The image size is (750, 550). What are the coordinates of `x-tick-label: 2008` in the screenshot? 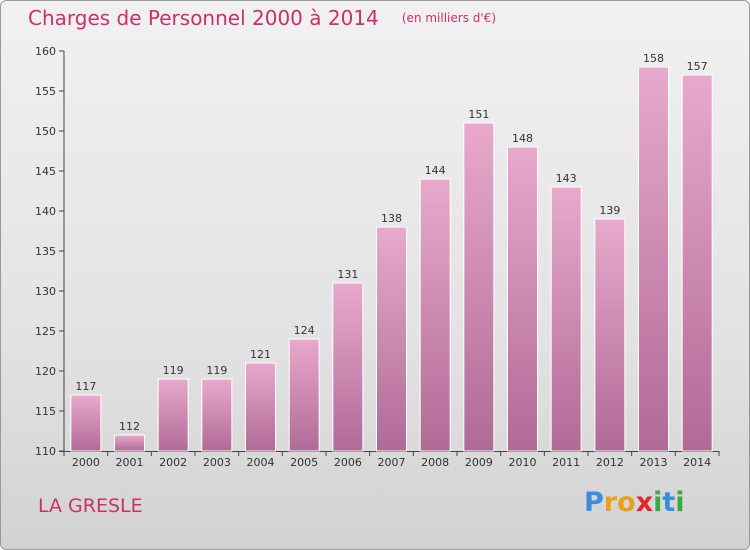 It's located at (435, 462).